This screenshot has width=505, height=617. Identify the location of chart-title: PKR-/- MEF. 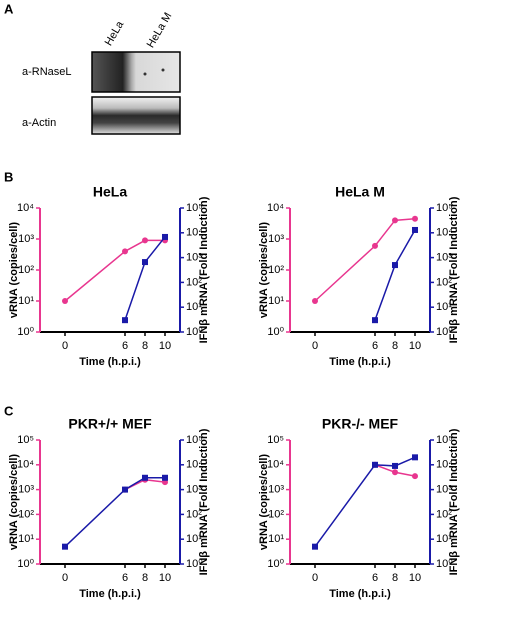
(360, 424).